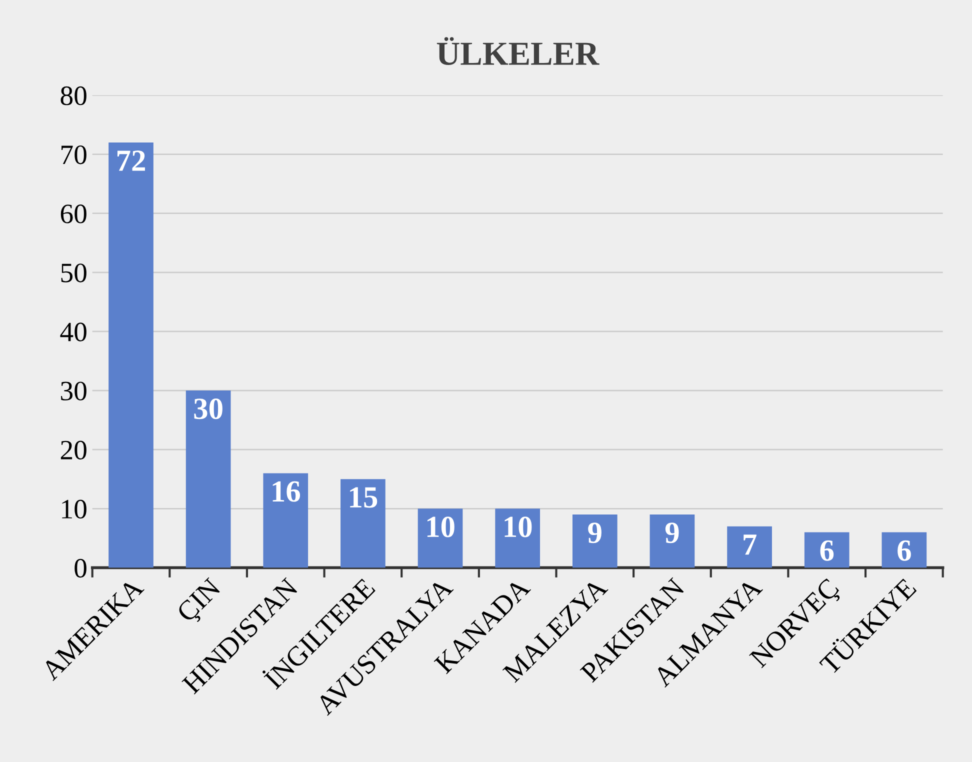  What do you see at coordinates (80, 568) in the screenshot?
I see `y-tick-label: 0` at bounding box center [80, 568].